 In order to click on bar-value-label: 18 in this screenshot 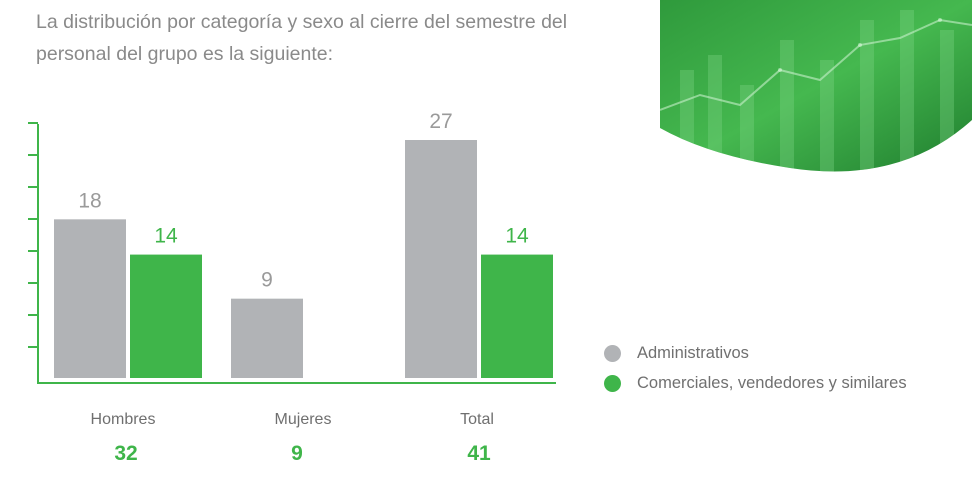, I will do `click(89, 200)`.